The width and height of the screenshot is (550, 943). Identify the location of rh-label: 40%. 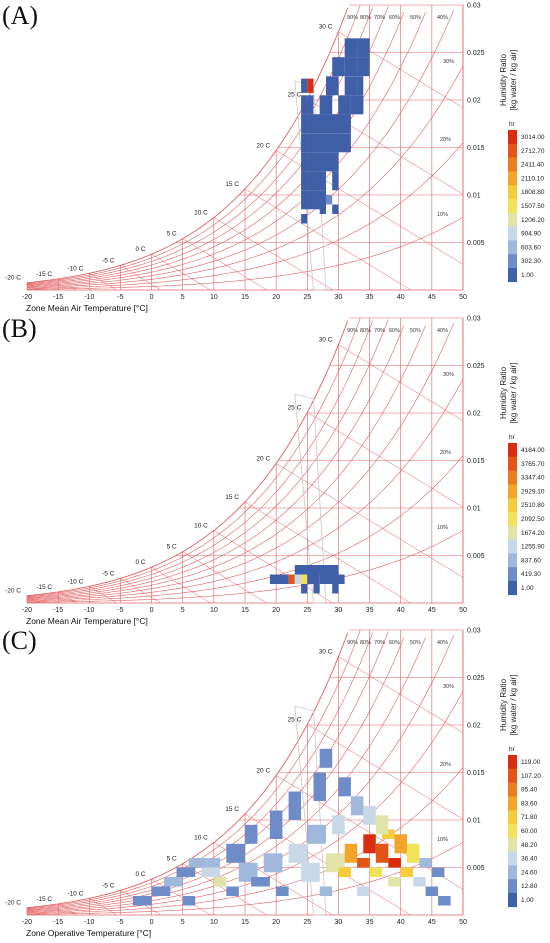
(442, 331).